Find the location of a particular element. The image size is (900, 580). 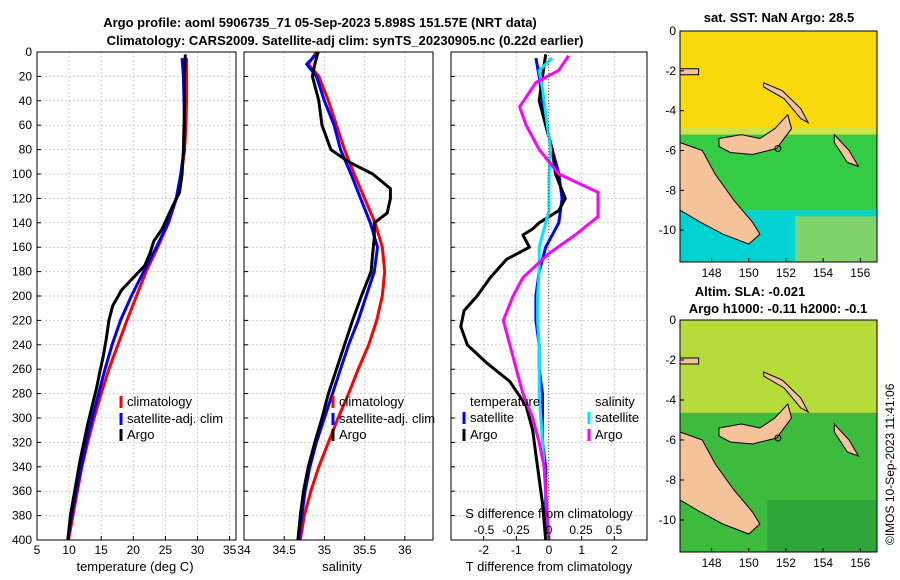

sla-north-region is located at coordinates (778, 366).